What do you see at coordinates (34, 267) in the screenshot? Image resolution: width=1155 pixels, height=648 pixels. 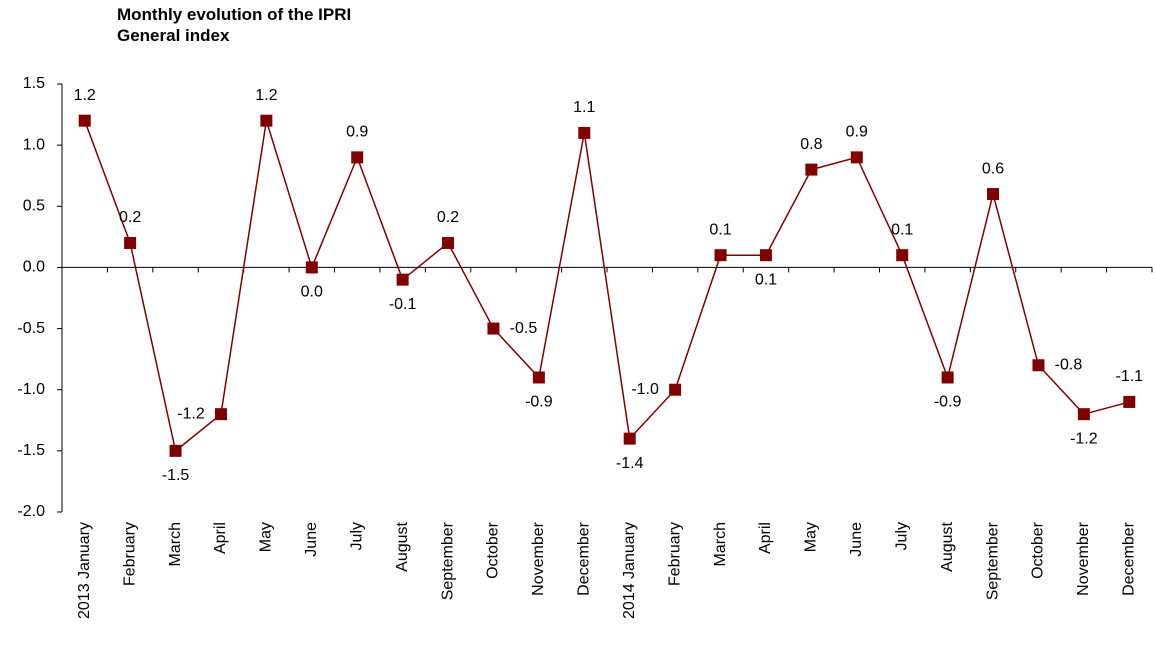 I see `y-tick-label: 0.0` at bounding box center [34, 267].